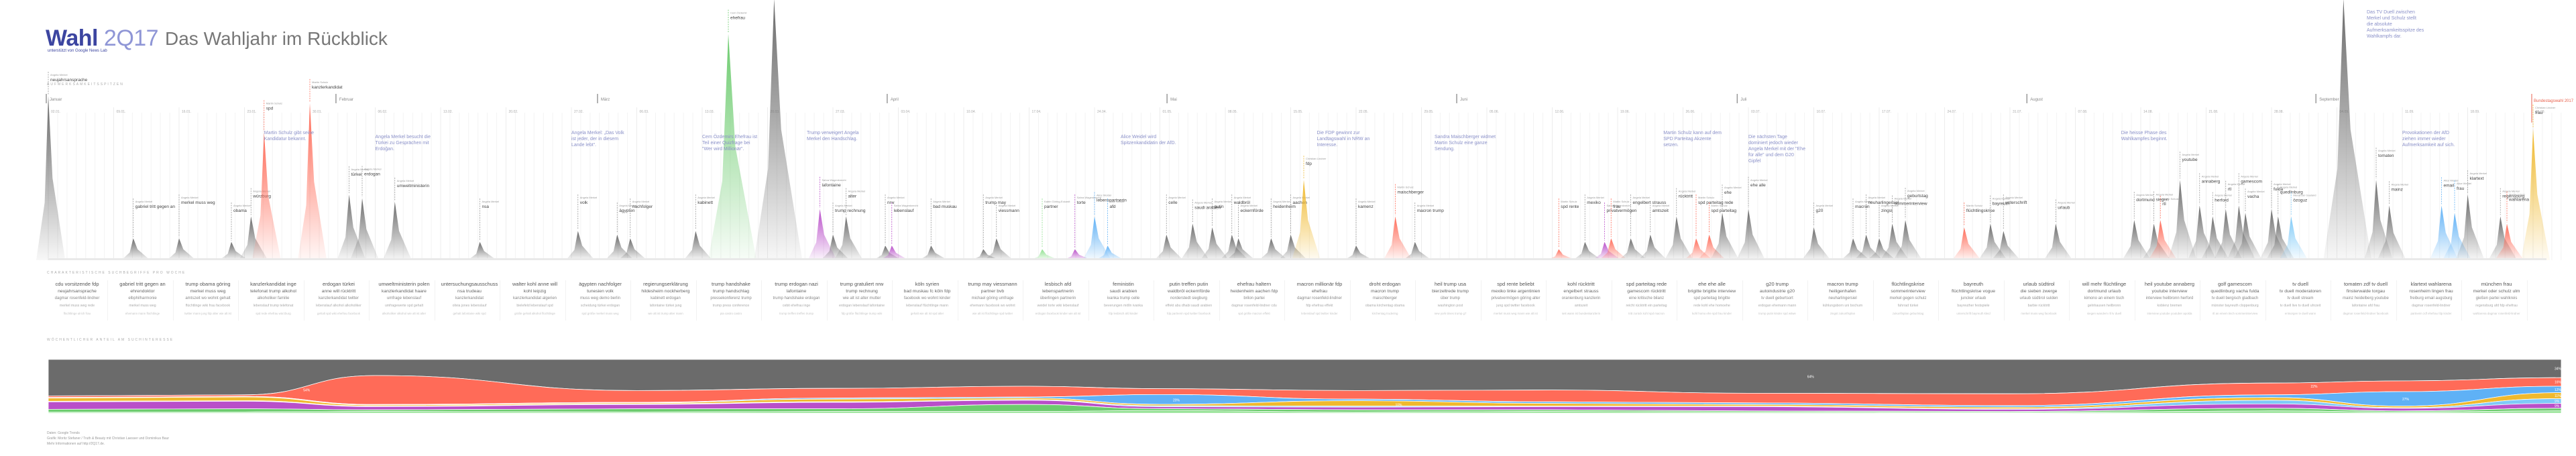  What do you see at coordinates (2366, 298) in the screenshot?
I see `search-term-row: mainz heidelberg youtube` at bounding box center [2366, 298].